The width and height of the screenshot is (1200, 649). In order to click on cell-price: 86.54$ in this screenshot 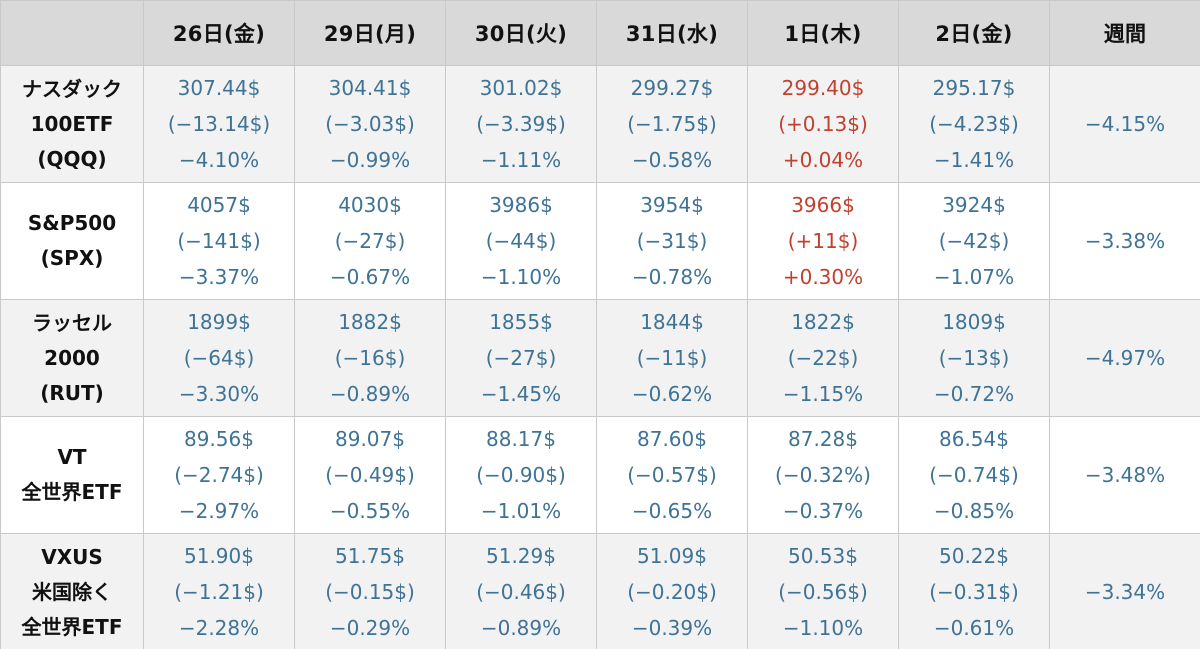, I will do `click(974, 439)`.